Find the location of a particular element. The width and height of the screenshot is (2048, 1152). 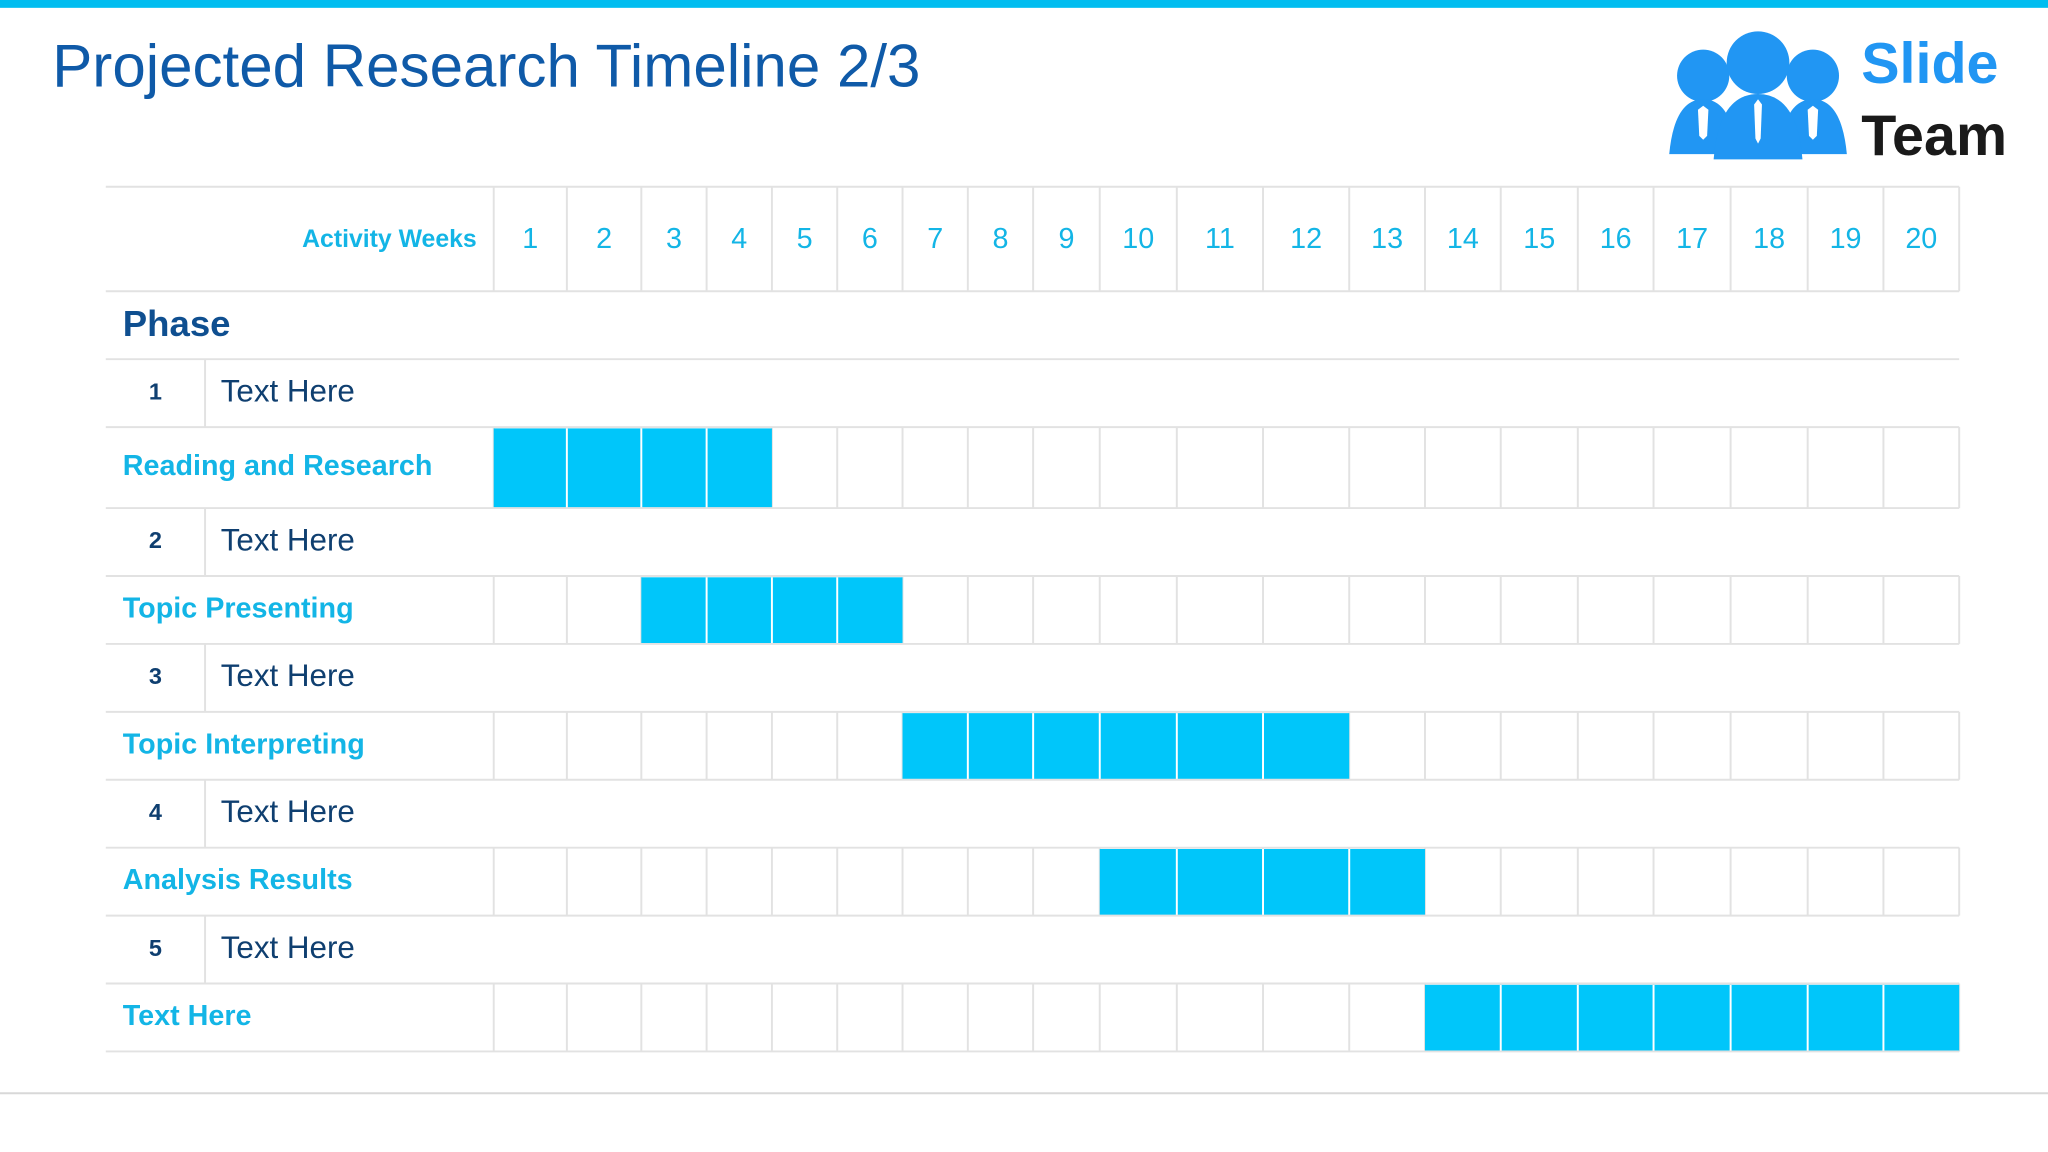

week-label: 8 is located at coordinates (1000, 239).